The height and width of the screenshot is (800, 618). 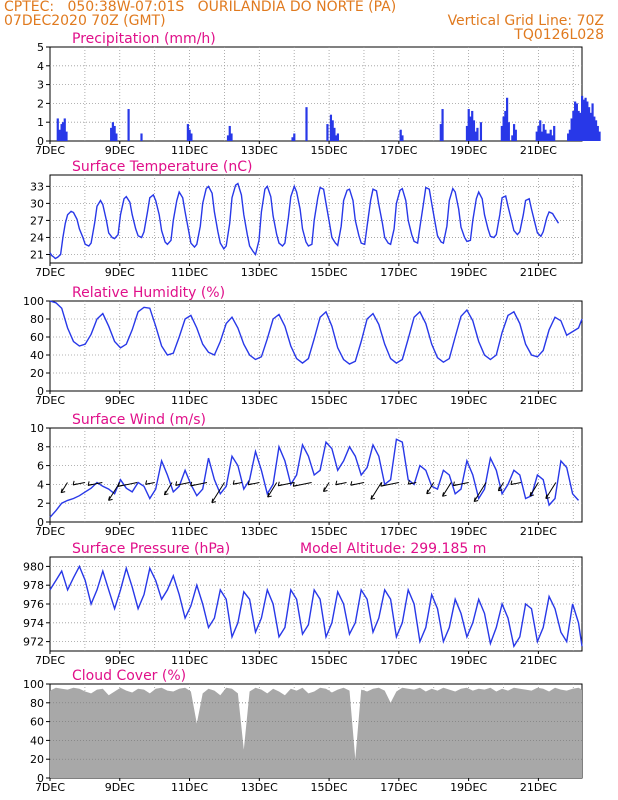 I want to click on pres-annotation: Model Altitude: 299.185 m, so click(x=393, y=549).